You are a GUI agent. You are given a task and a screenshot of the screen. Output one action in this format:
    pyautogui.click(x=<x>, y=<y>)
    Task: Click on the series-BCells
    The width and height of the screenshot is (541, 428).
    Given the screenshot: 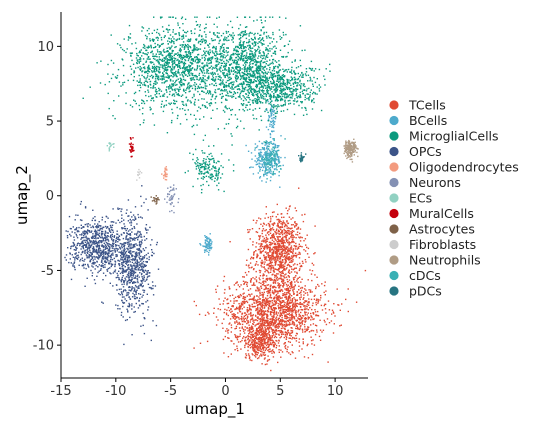 What is the action you would take?
    pyautogui.click(x=242, y=178)
    